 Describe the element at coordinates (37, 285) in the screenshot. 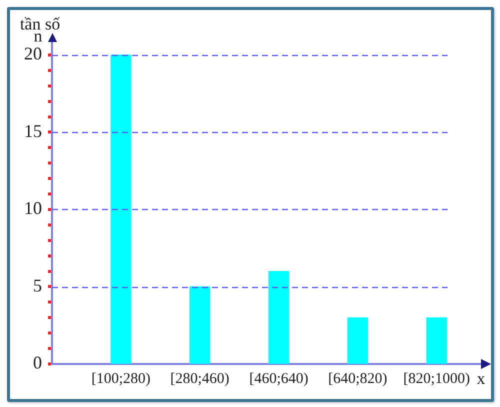

I see `y-tick-label: 5` at that location.